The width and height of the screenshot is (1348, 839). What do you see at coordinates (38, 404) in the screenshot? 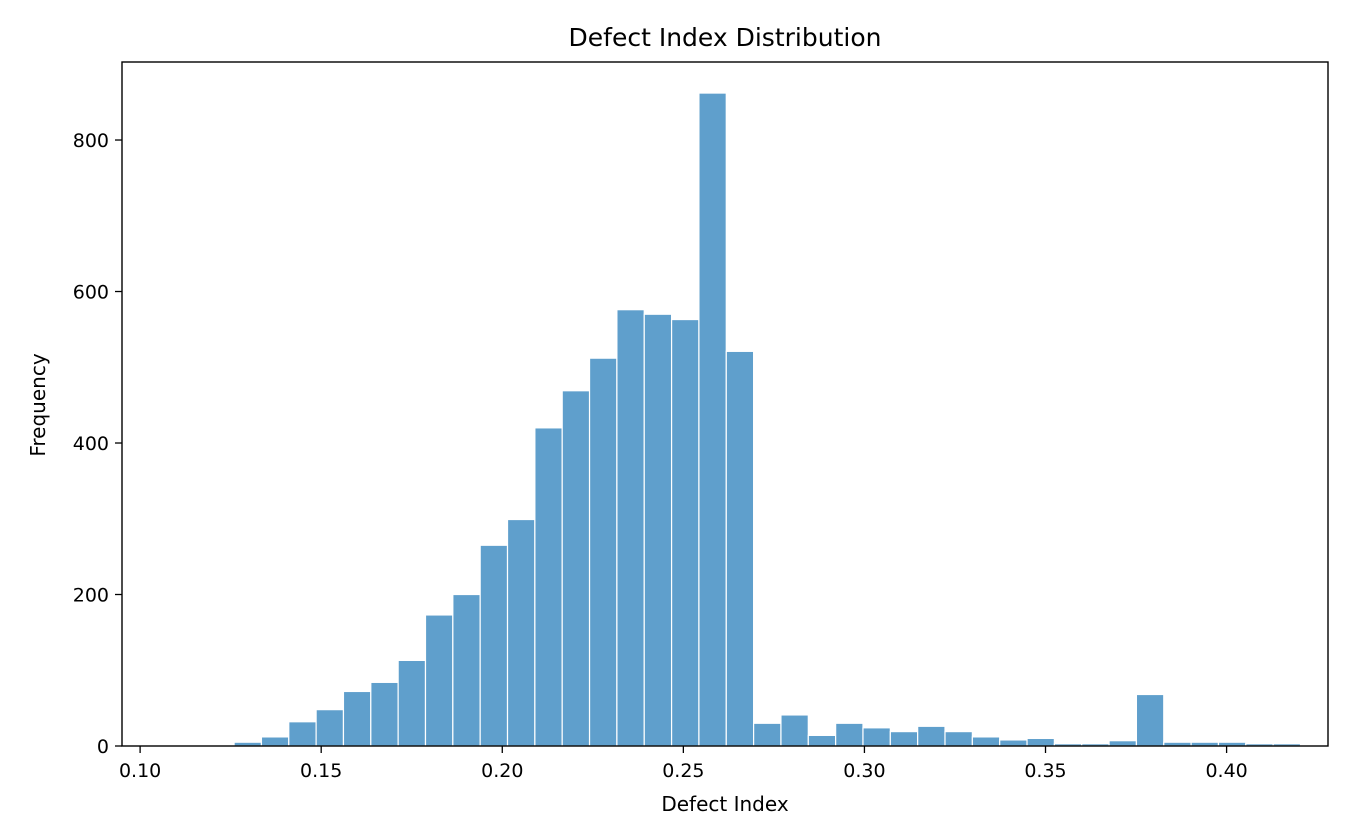
I see `y-axis-label: Frequency` at bounding box center [38, 404].